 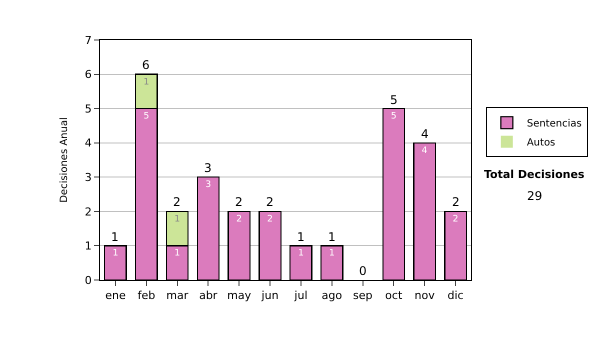 What do you see at coordinates (88, 177) in the screenshot?
I see `y-tick-label: 3` at bounding box center [88, 177].